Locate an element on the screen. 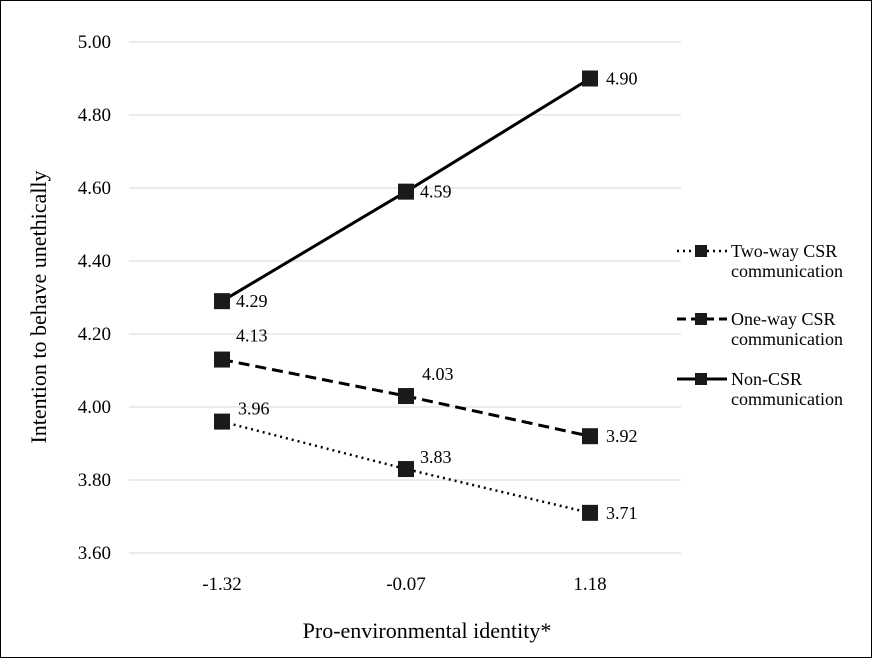  data-label: 4.59 is located at coordinates (436, 192).